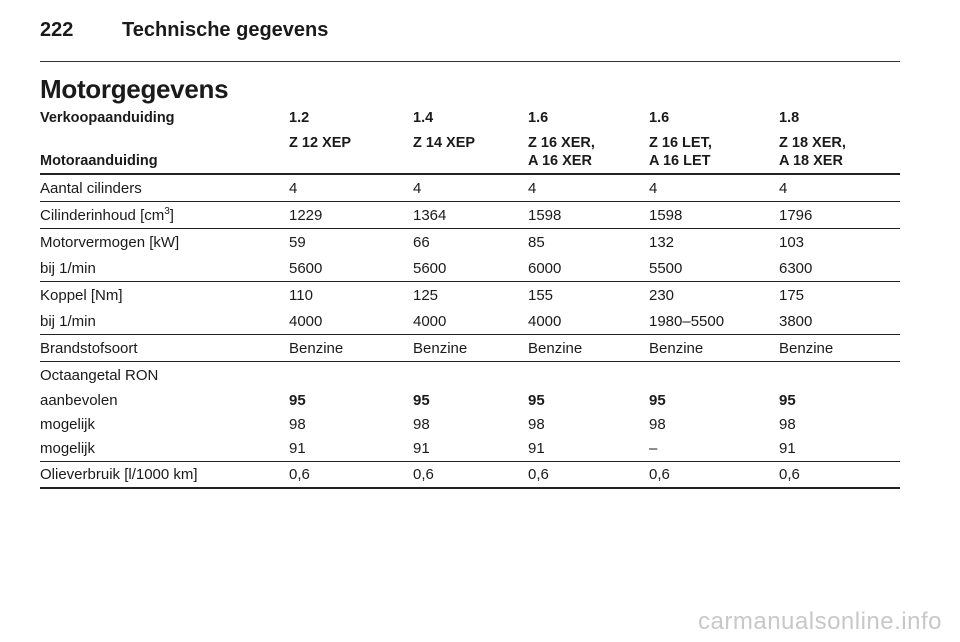 This screenshot has height=642, width=960. Describe the element at coordinates (297, 242) in the screenshot. I see `cell-value: 59` at that location.